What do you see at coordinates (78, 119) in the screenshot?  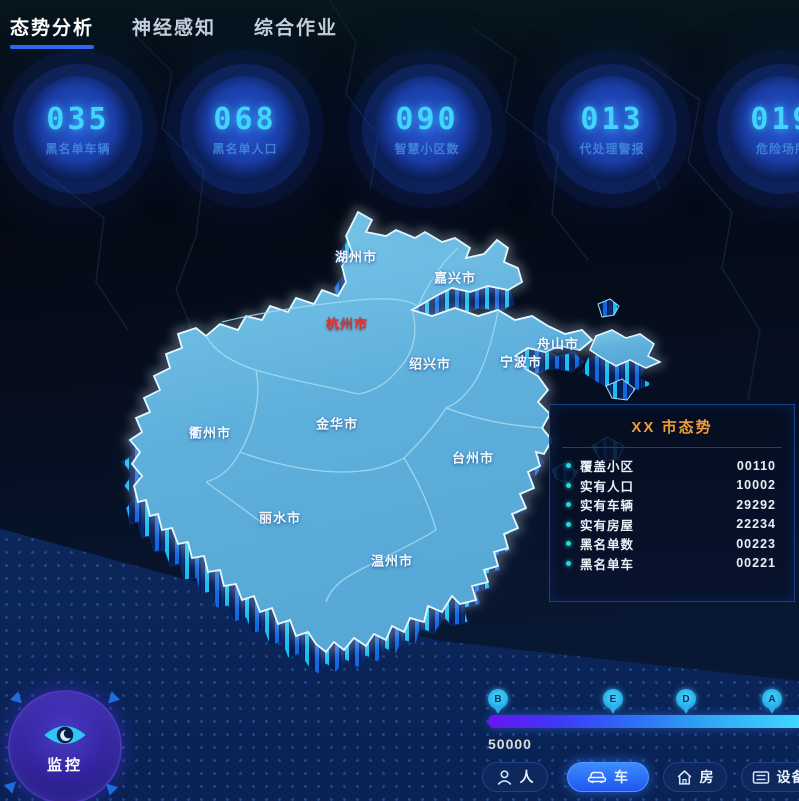 I see `stat-value: 035` at bounding box center [78, 119].